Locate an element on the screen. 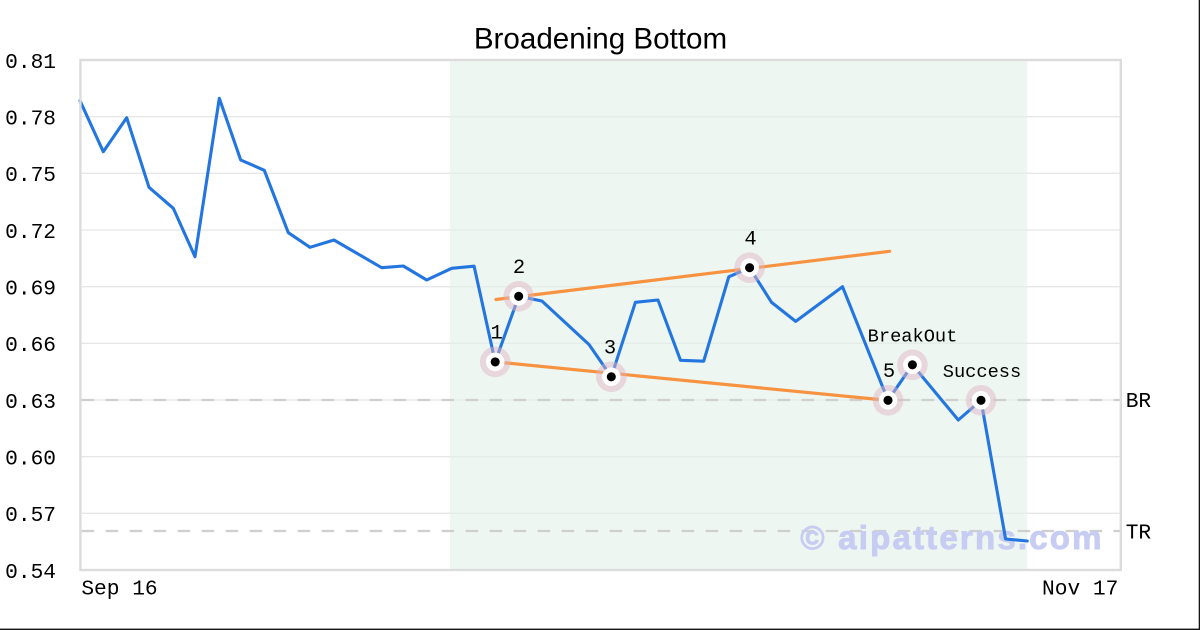  svg-text: 0.63 is located at coordinates (30, 403).